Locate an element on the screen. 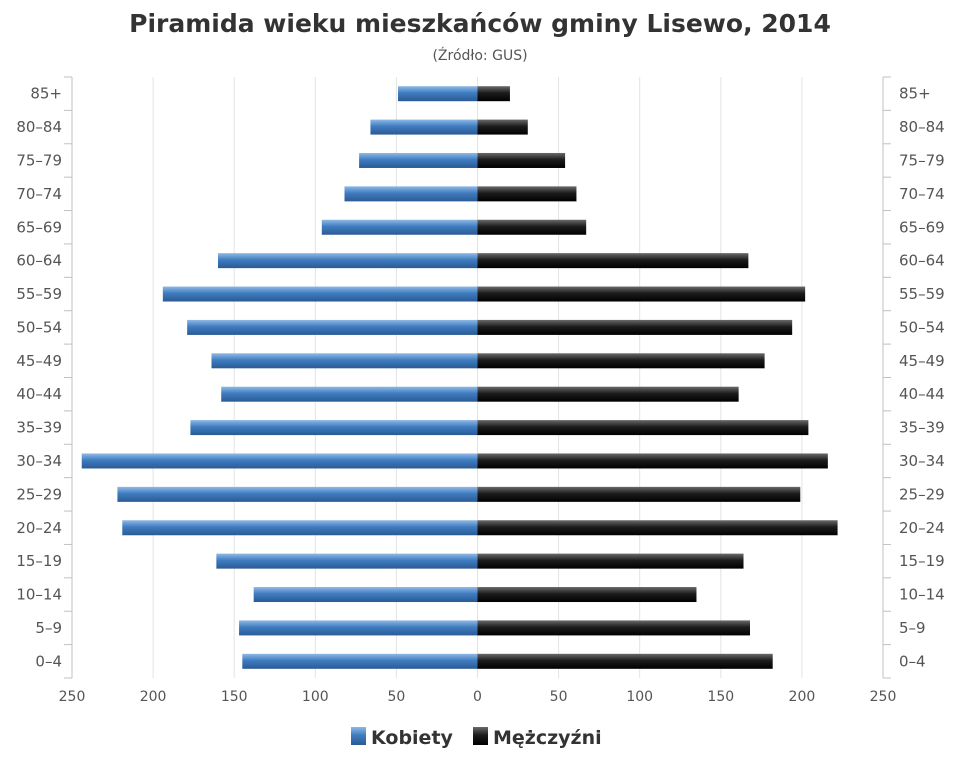  category-label-right: 5–9 is located at coordinates (912, 628).